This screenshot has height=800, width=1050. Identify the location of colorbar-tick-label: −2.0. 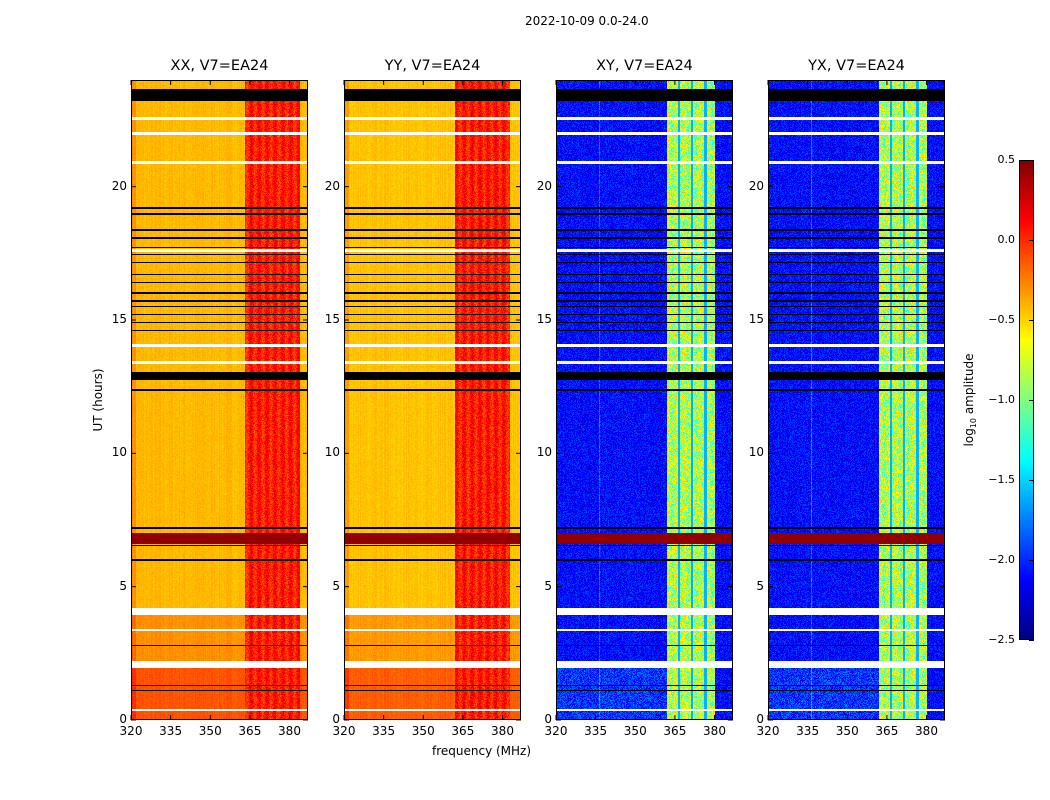
(1001, 559).